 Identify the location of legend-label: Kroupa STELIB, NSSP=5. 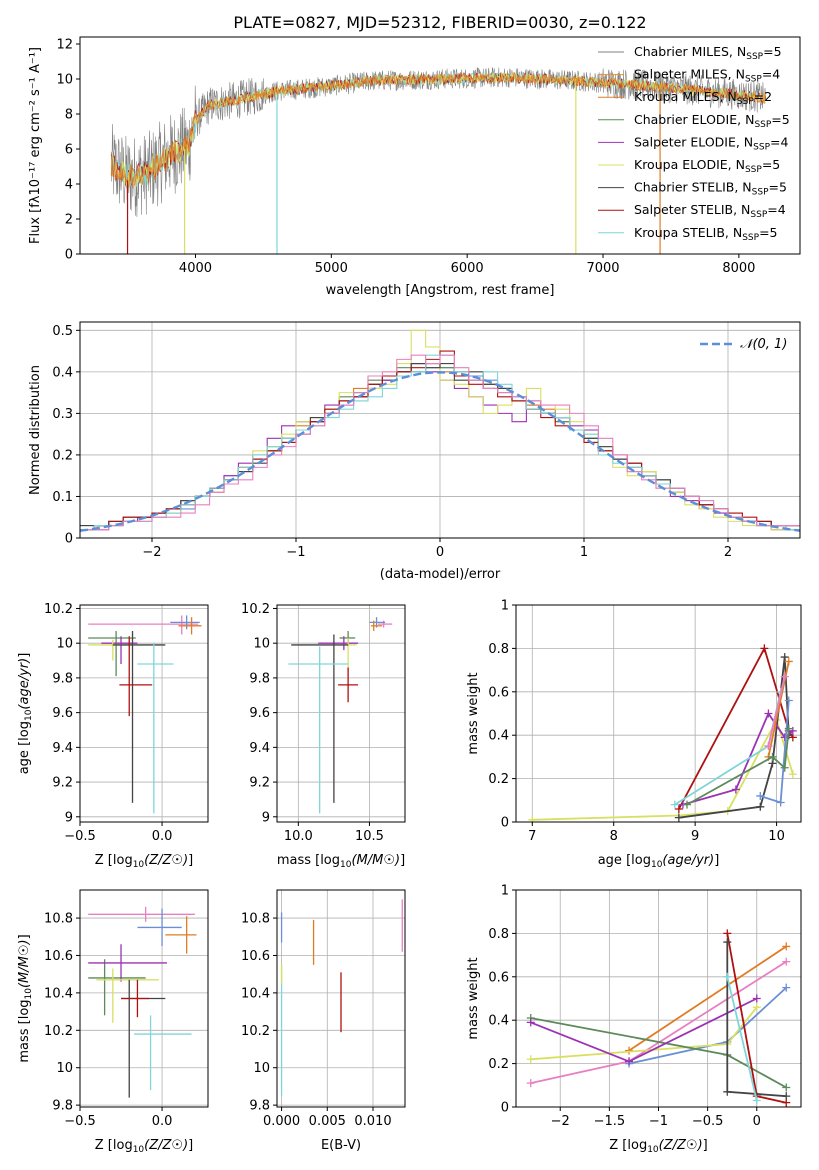
(706, 234).